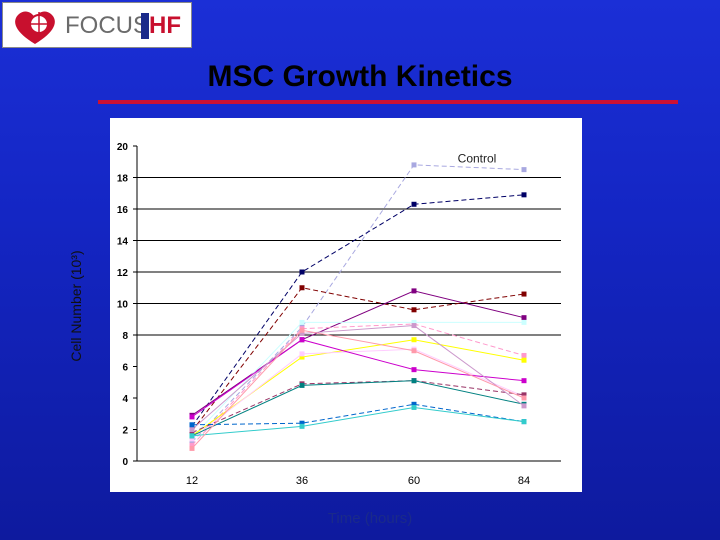  What do you see at coordinates (125, 399) in the screenshot?
I see `y-tick-label: 4` at bounding box center [125, 399].